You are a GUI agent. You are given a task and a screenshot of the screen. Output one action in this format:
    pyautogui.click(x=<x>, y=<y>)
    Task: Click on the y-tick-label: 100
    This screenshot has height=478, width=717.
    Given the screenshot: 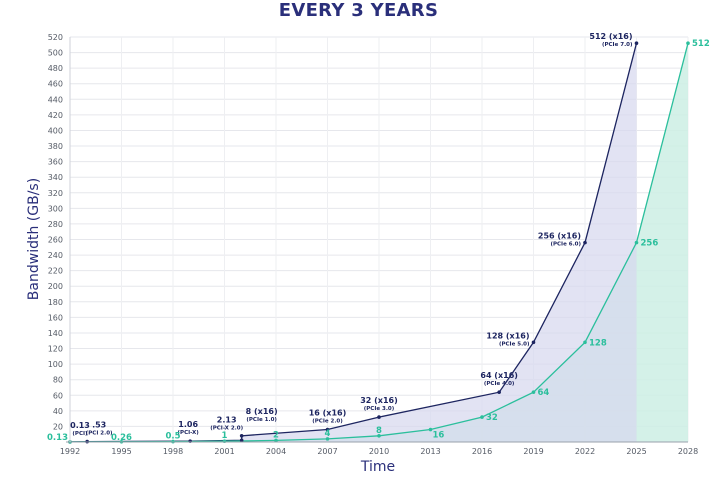 What is the action you would take?
    pyautogui.click(x=55, y=364)
    